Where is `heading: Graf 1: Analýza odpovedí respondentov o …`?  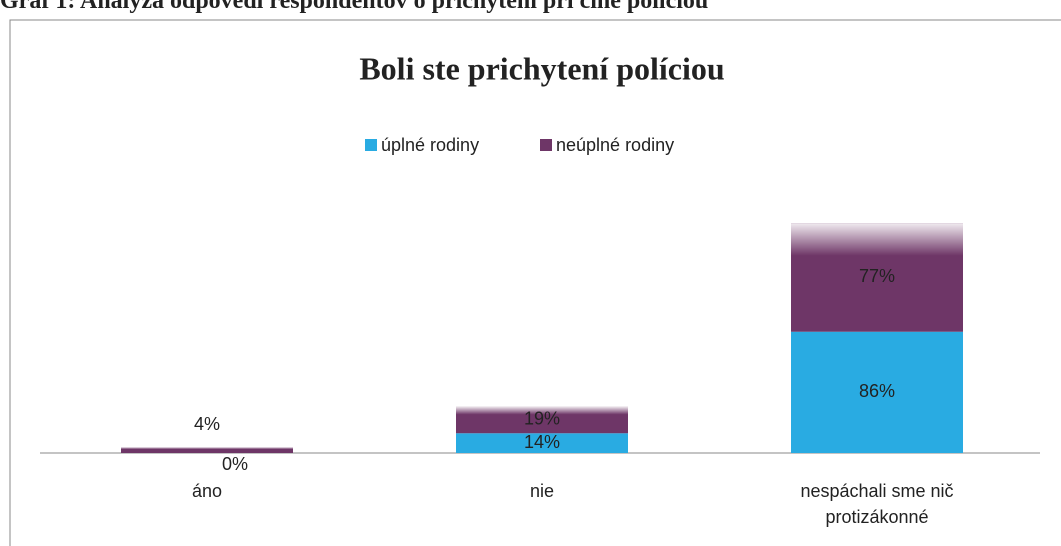 heading: Graf 1: Analýza odpovedí respondentov o … is located at coordinates (354, 7).